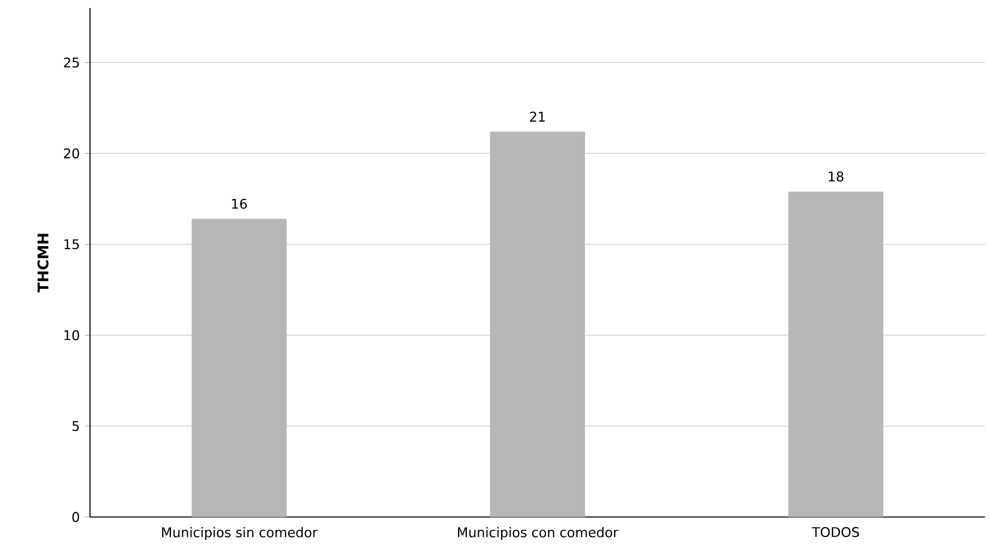 The image size is (990, 557). I want to click on data-label: 21, so click(537, 117).